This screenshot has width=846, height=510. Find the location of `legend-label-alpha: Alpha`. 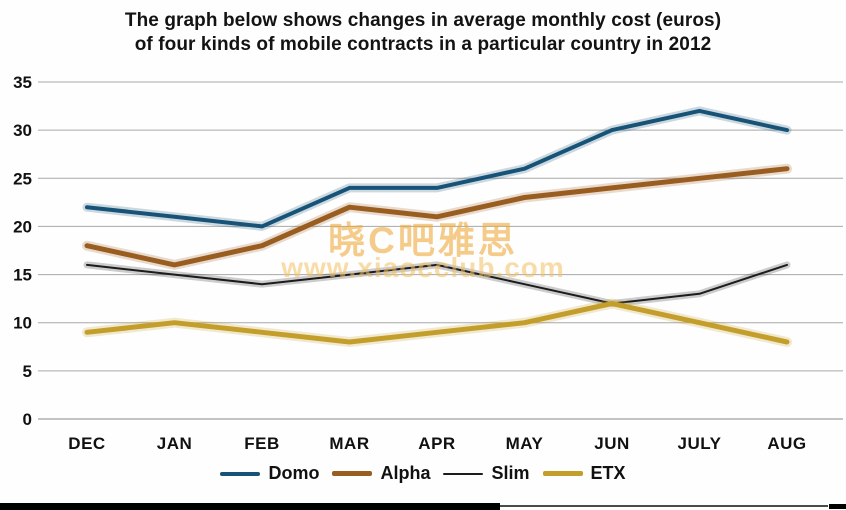

legend-label-alpha: Alpha is located at coordinates (405, 473).